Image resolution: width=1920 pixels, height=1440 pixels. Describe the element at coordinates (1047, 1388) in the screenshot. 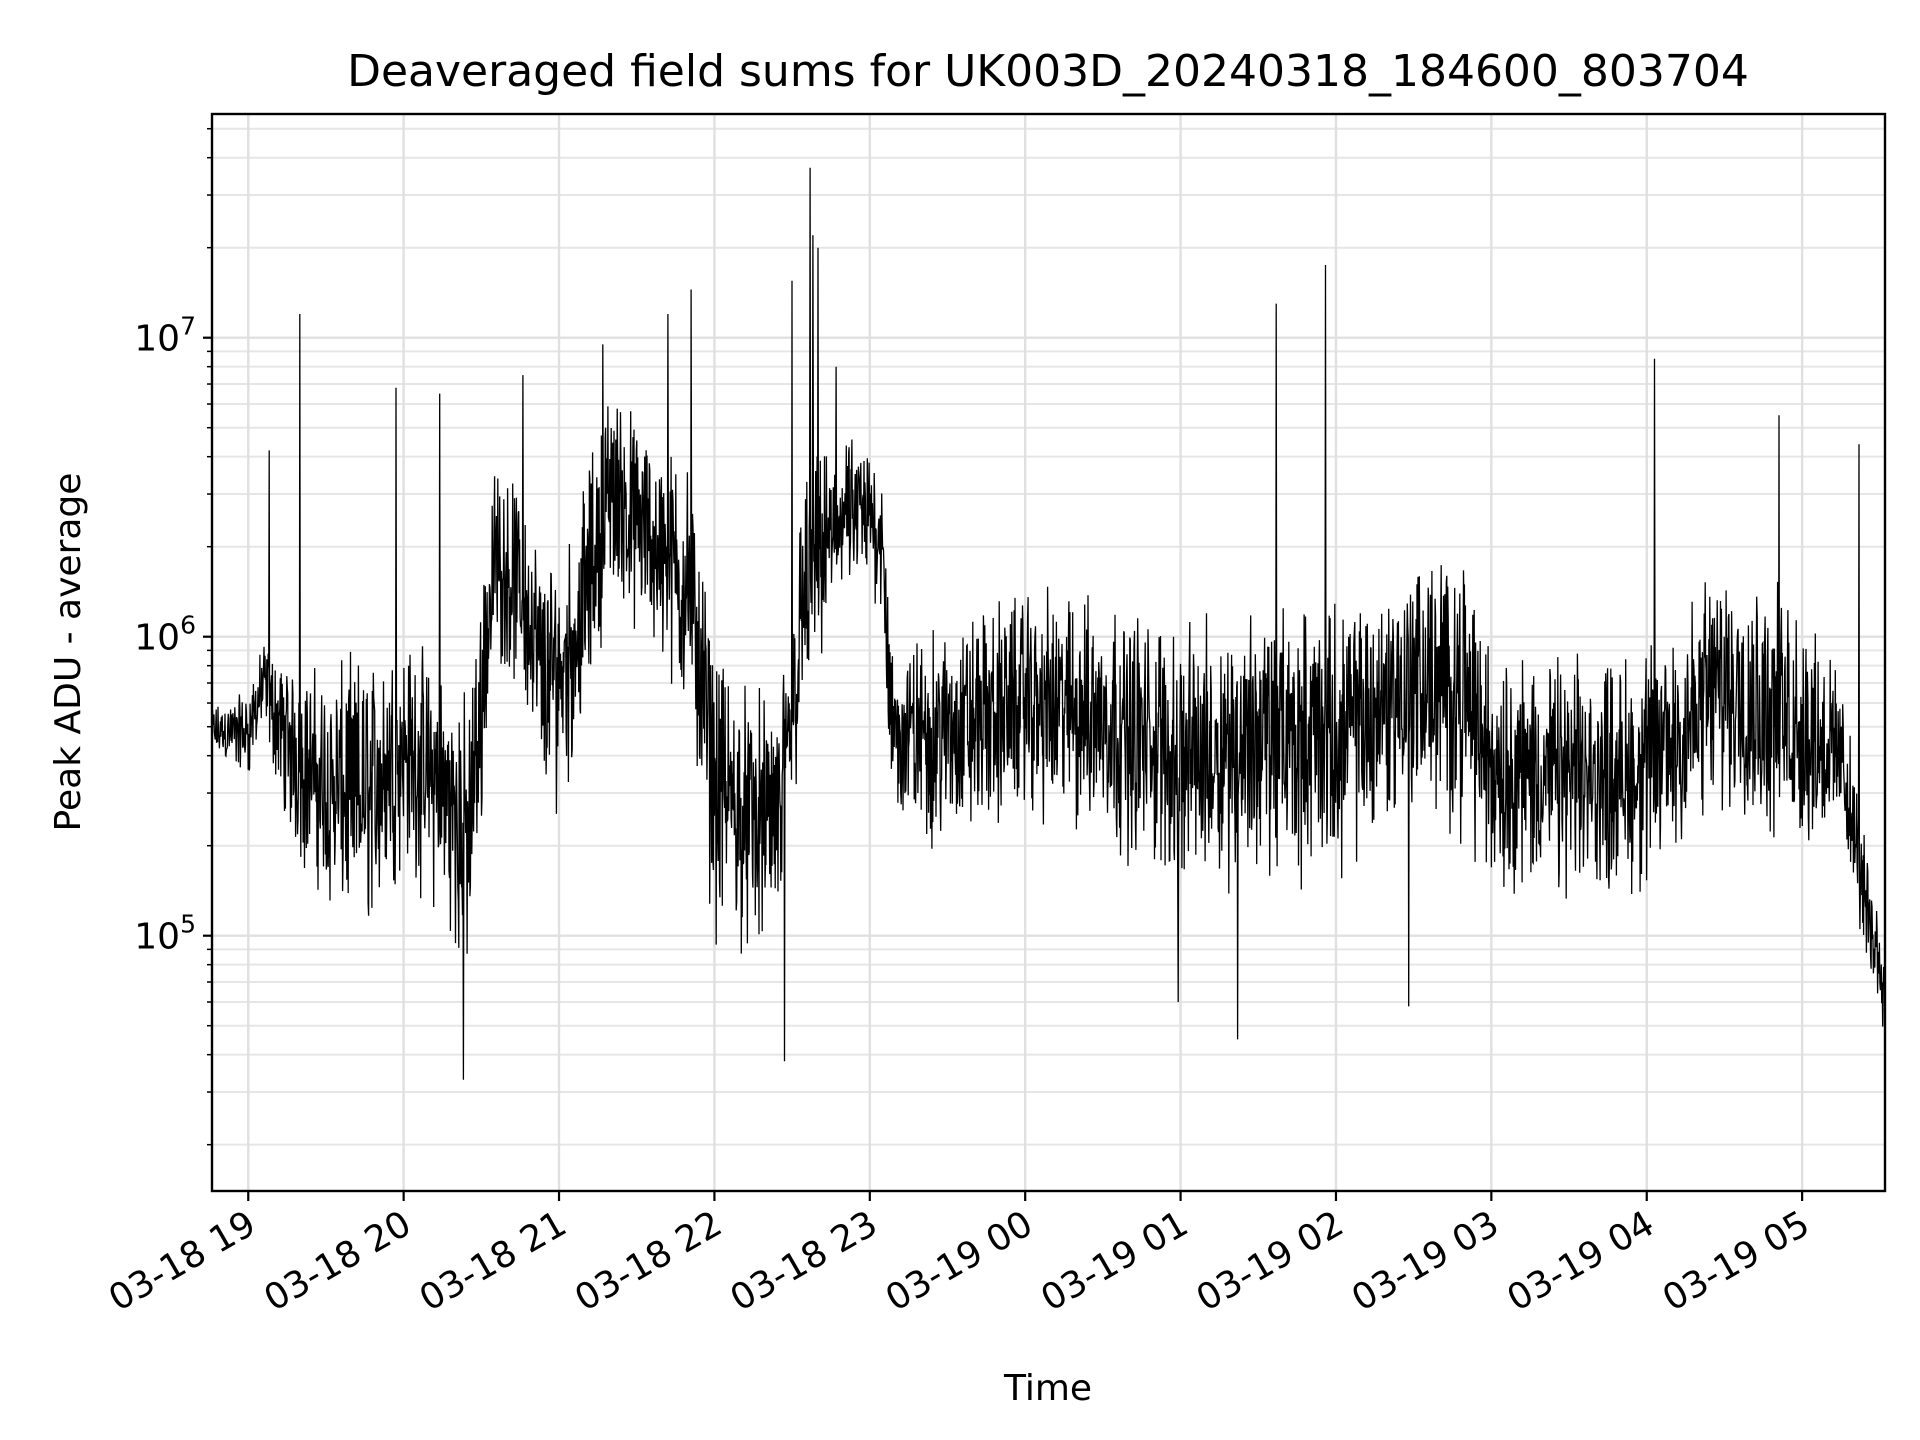

I see `x-axis-label: Time` at that location.